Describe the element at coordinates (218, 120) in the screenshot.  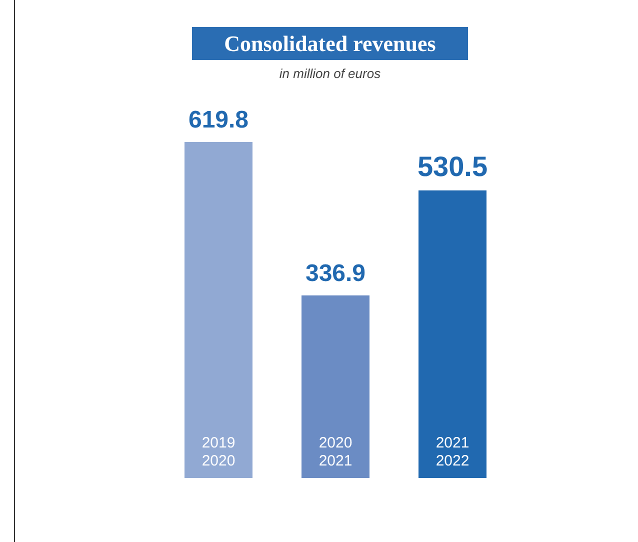
I see `data-label: 619.8` at that location.